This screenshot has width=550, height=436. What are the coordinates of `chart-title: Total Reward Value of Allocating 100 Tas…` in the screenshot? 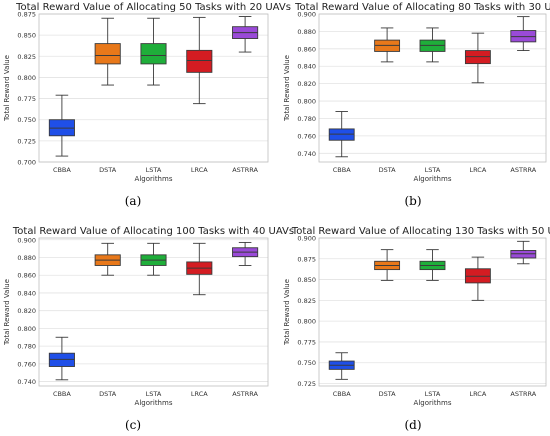 It's located at (153, 231).